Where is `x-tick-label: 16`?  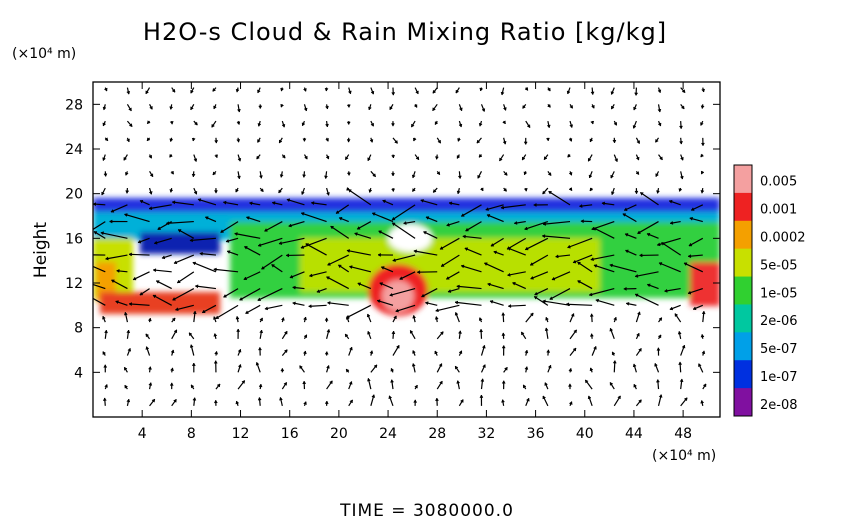 x-tick-label: 16 is located at coordinates (290, 434).